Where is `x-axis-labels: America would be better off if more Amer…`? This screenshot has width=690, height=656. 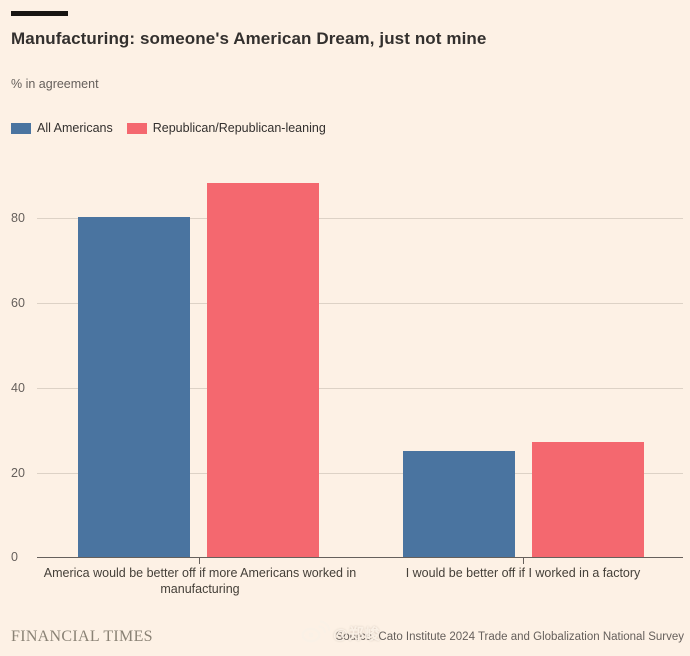 x-axis-labels: America would be better off if more Amer… is located at coordinates (345, 583).